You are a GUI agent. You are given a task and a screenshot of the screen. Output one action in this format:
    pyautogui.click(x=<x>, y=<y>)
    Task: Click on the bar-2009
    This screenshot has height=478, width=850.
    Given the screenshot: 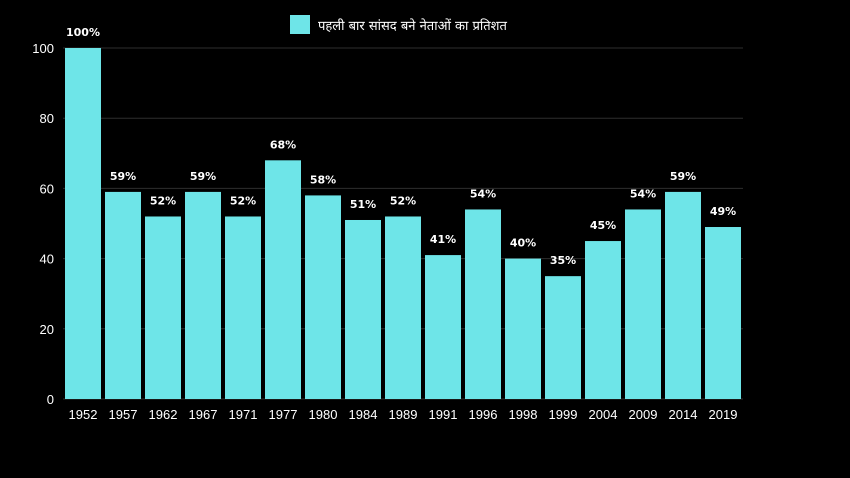 What is the action you would take?
    pyautogui.click(x=643, y=304)
    